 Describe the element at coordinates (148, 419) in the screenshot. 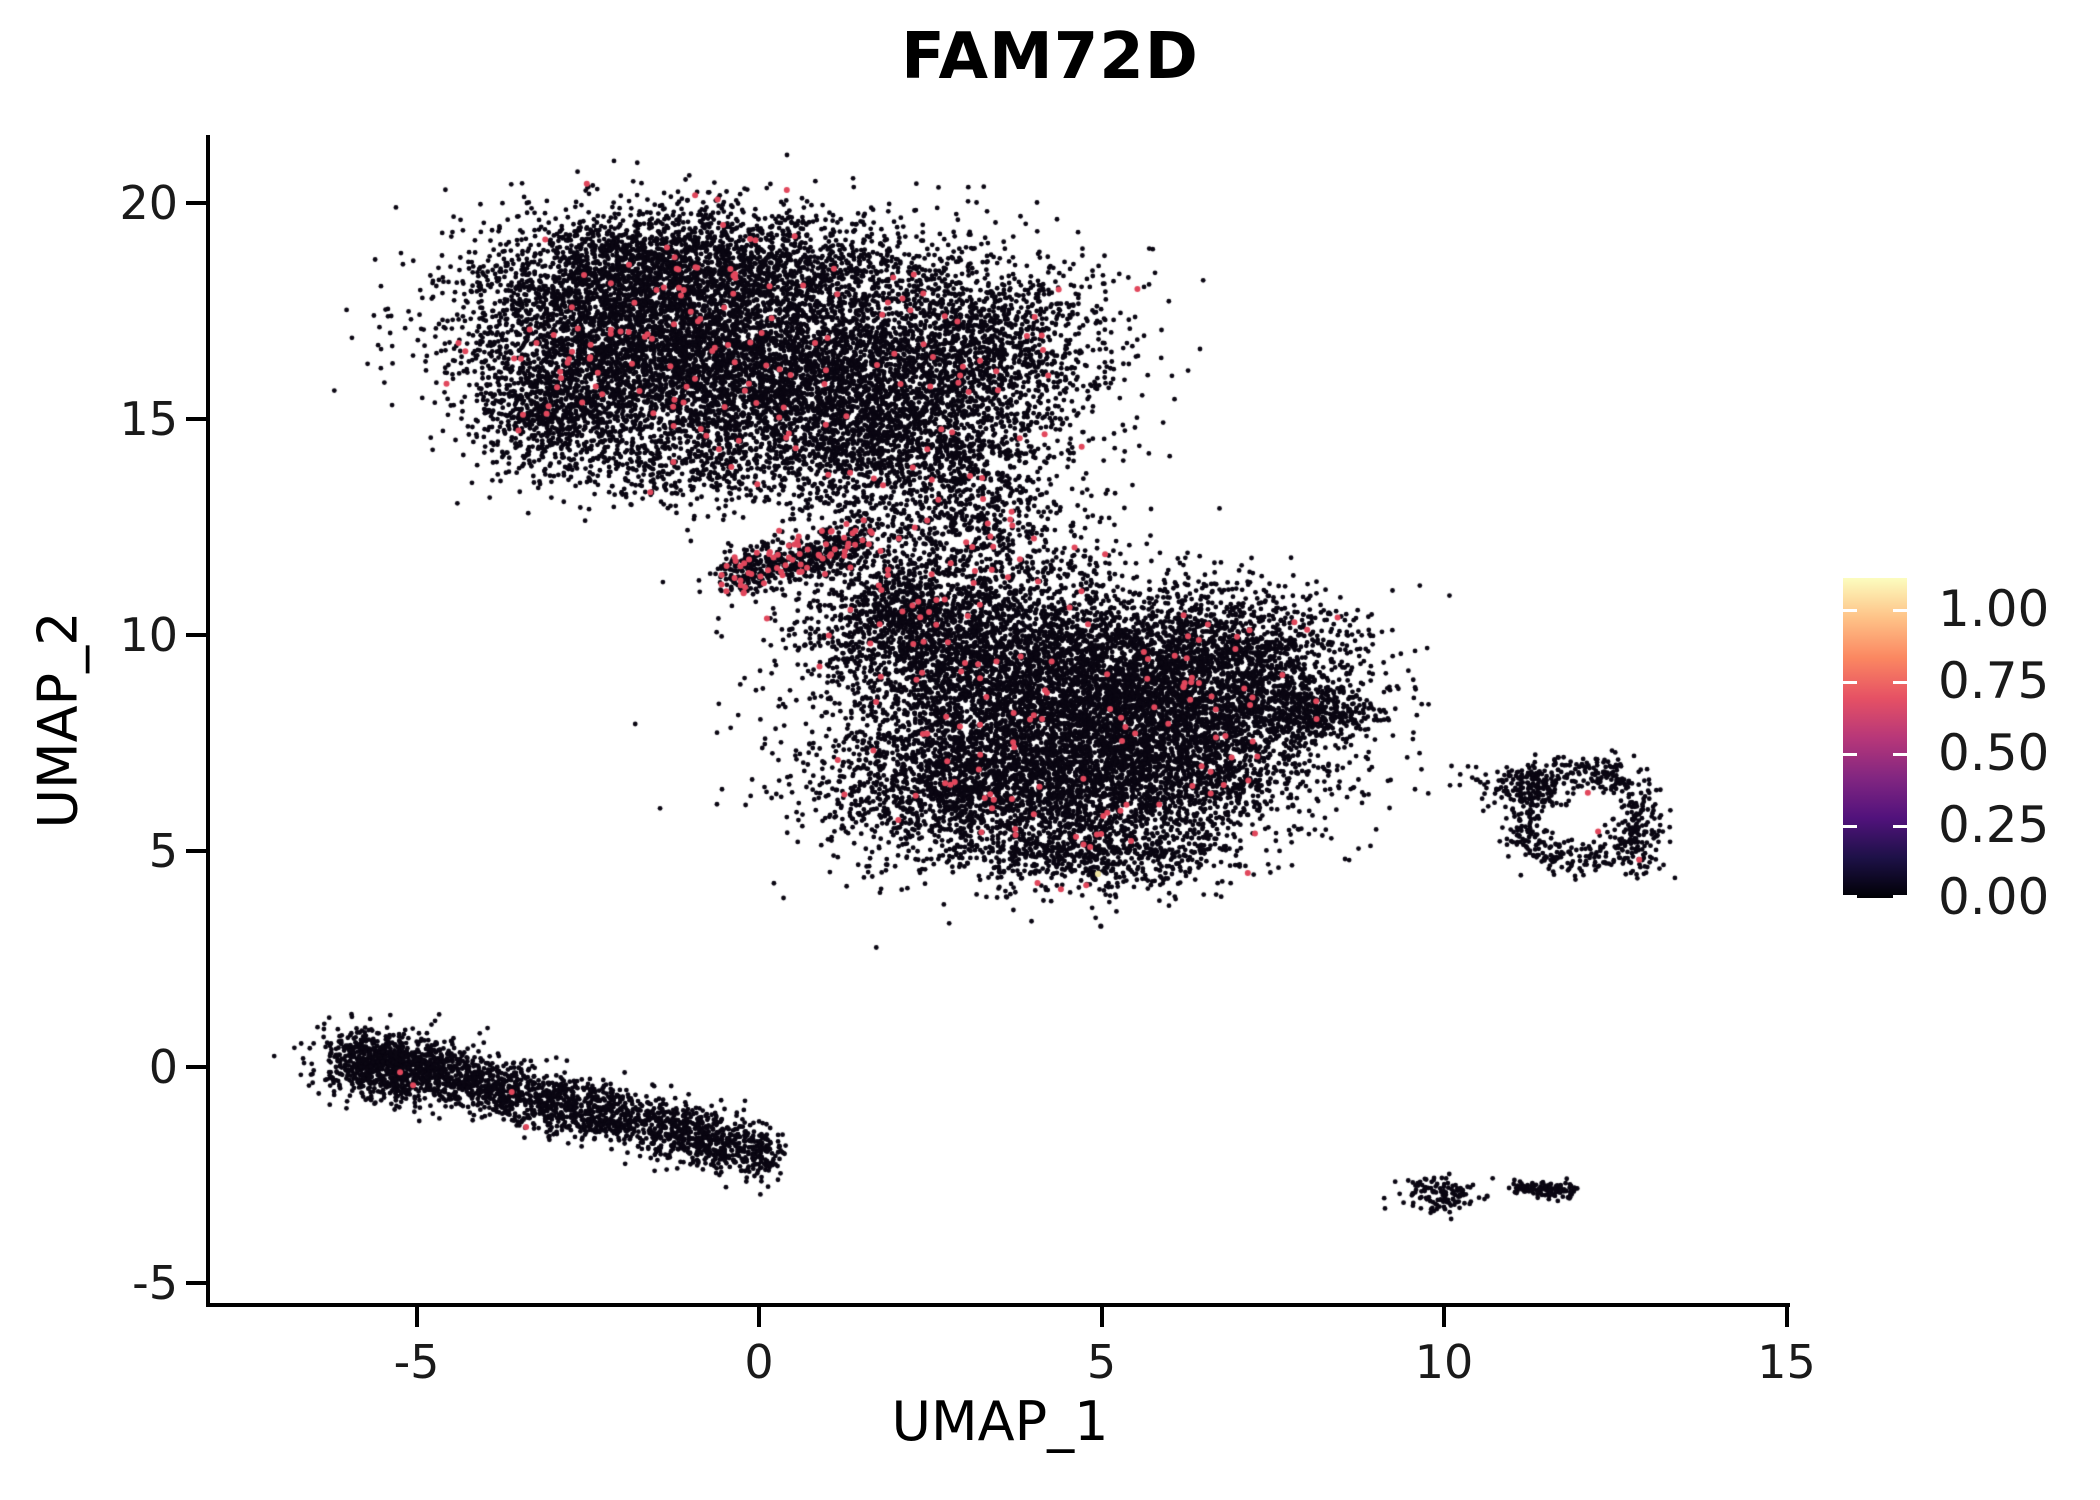

I see `y-tick-label: 15` at that location.